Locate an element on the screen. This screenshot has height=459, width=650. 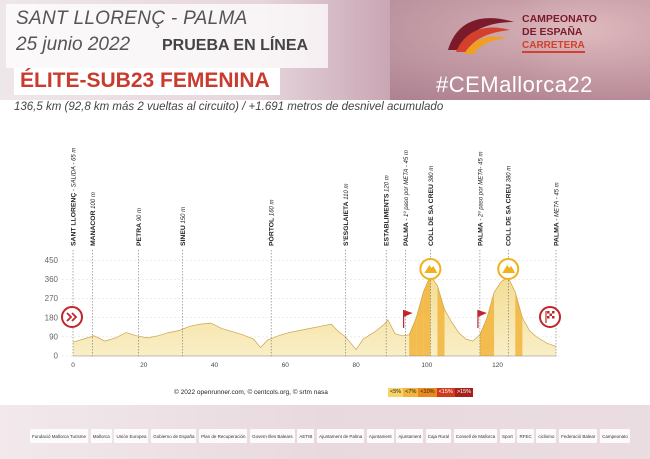
sponsor-logo: Fundació Mallorca Turisme is located at coordinates (59, 436).